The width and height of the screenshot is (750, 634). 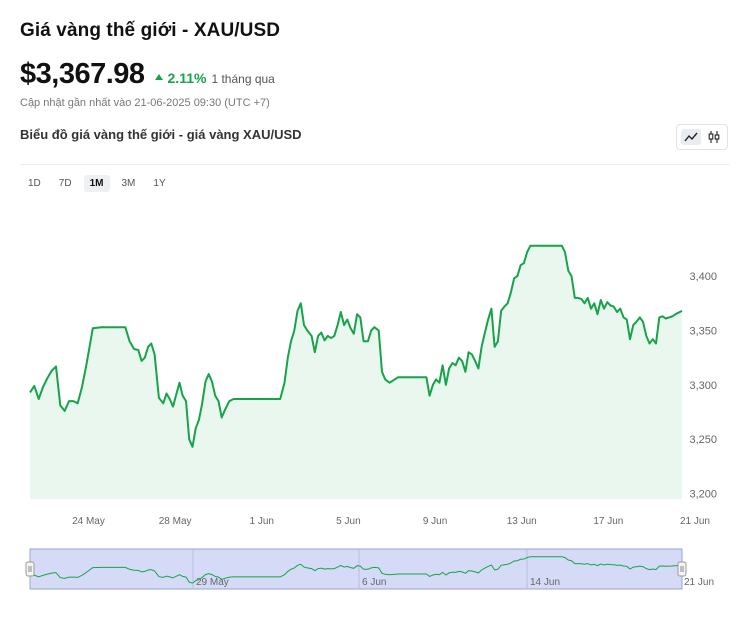 I want to click on navigator-right-handle, so click(x=682, y=569).